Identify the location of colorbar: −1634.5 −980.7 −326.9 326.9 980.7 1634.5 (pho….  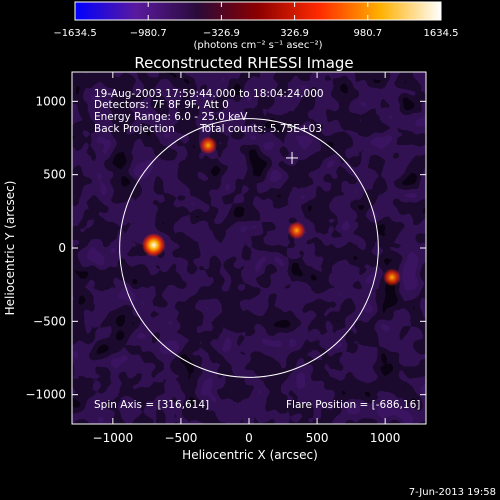
(256, 26).